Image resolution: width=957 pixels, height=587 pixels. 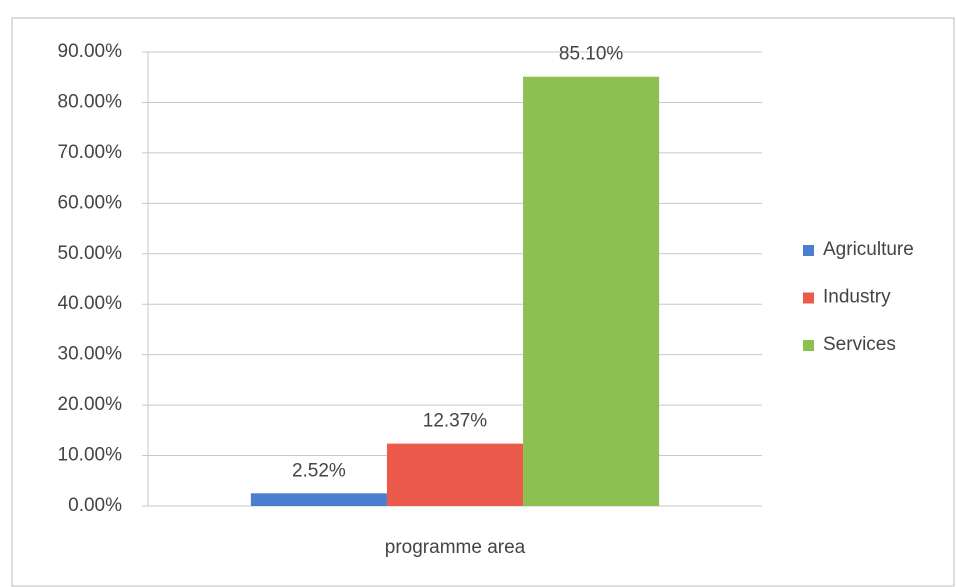 I want to click on data-label: 85.10%, so click(x=591, y=54).